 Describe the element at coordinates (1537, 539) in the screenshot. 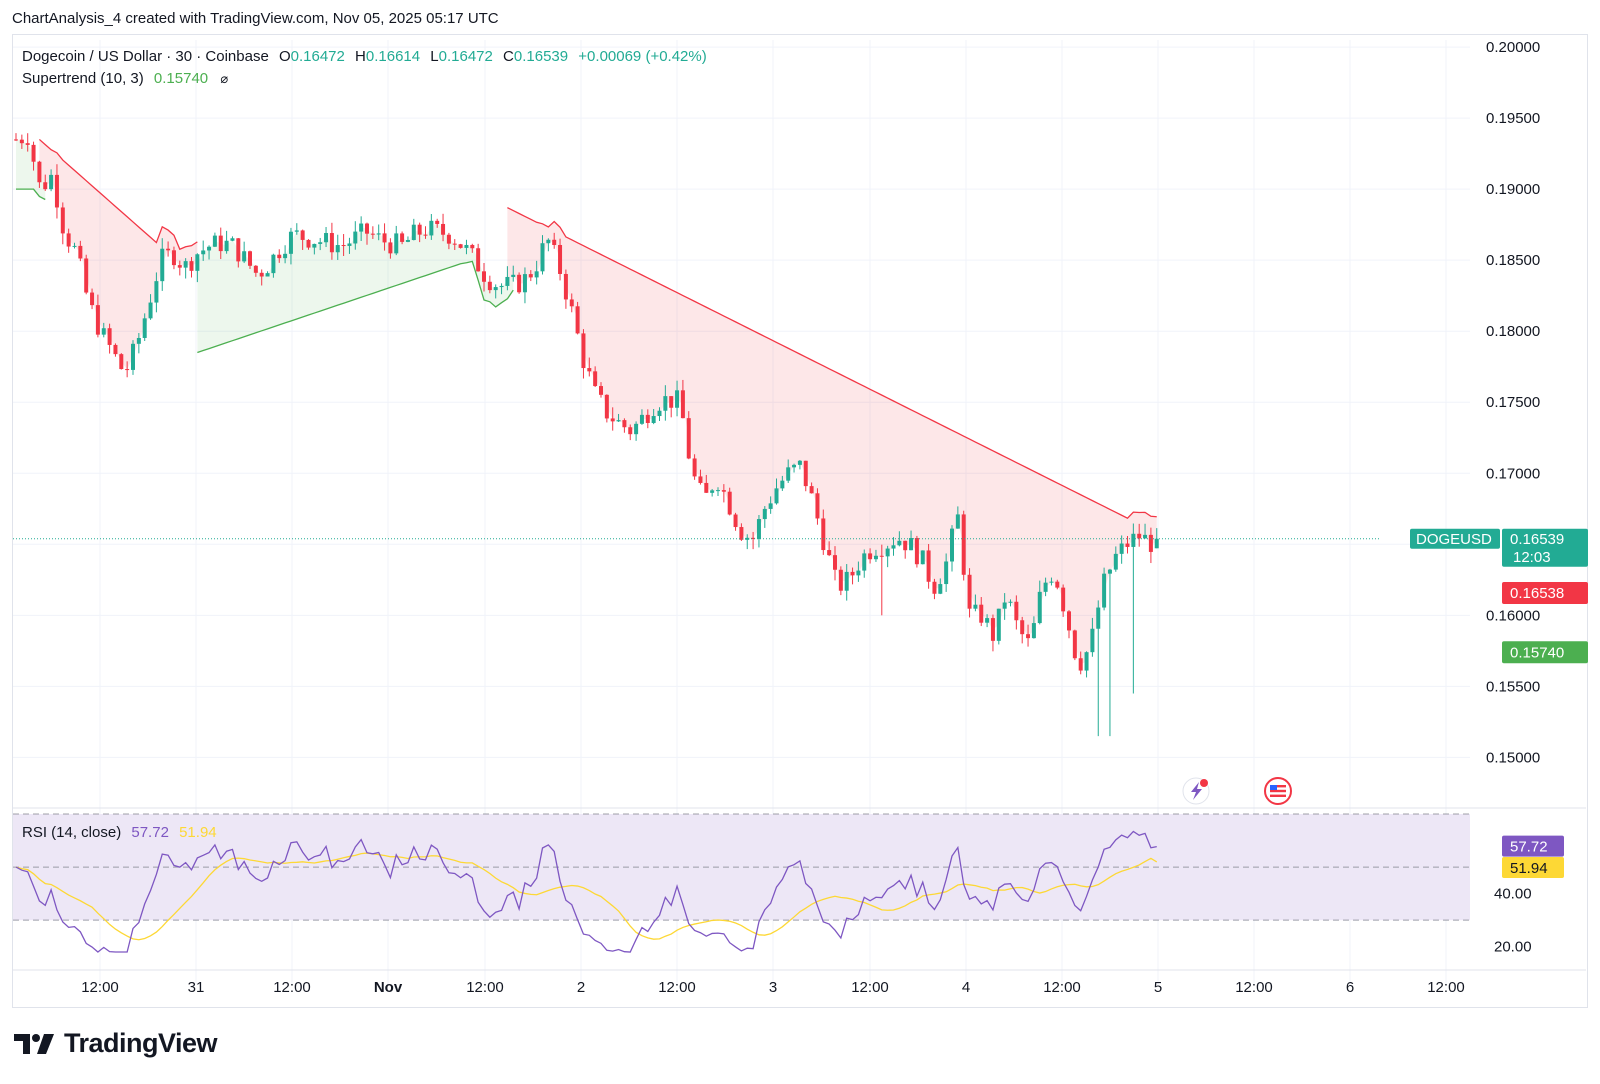

I see `last-price-value: 0.16539` at that location.